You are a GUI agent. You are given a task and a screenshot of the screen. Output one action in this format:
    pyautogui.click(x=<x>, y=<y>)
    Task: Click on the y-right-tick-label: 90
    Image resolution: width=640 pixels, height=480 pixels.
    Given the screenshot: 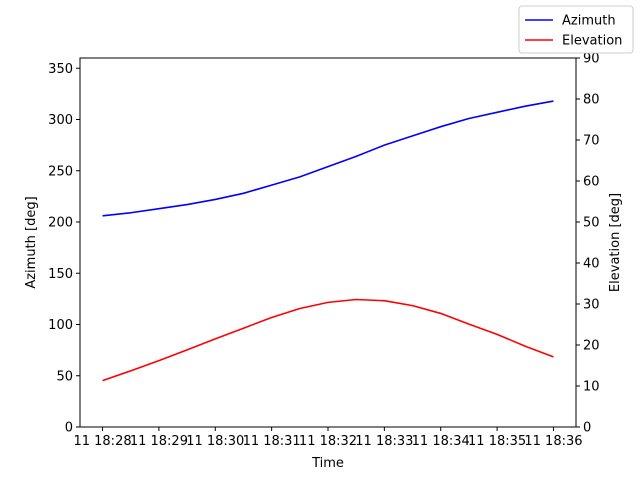 What is the action you would take?
    pyautogui.click(x=591, y=59)
    